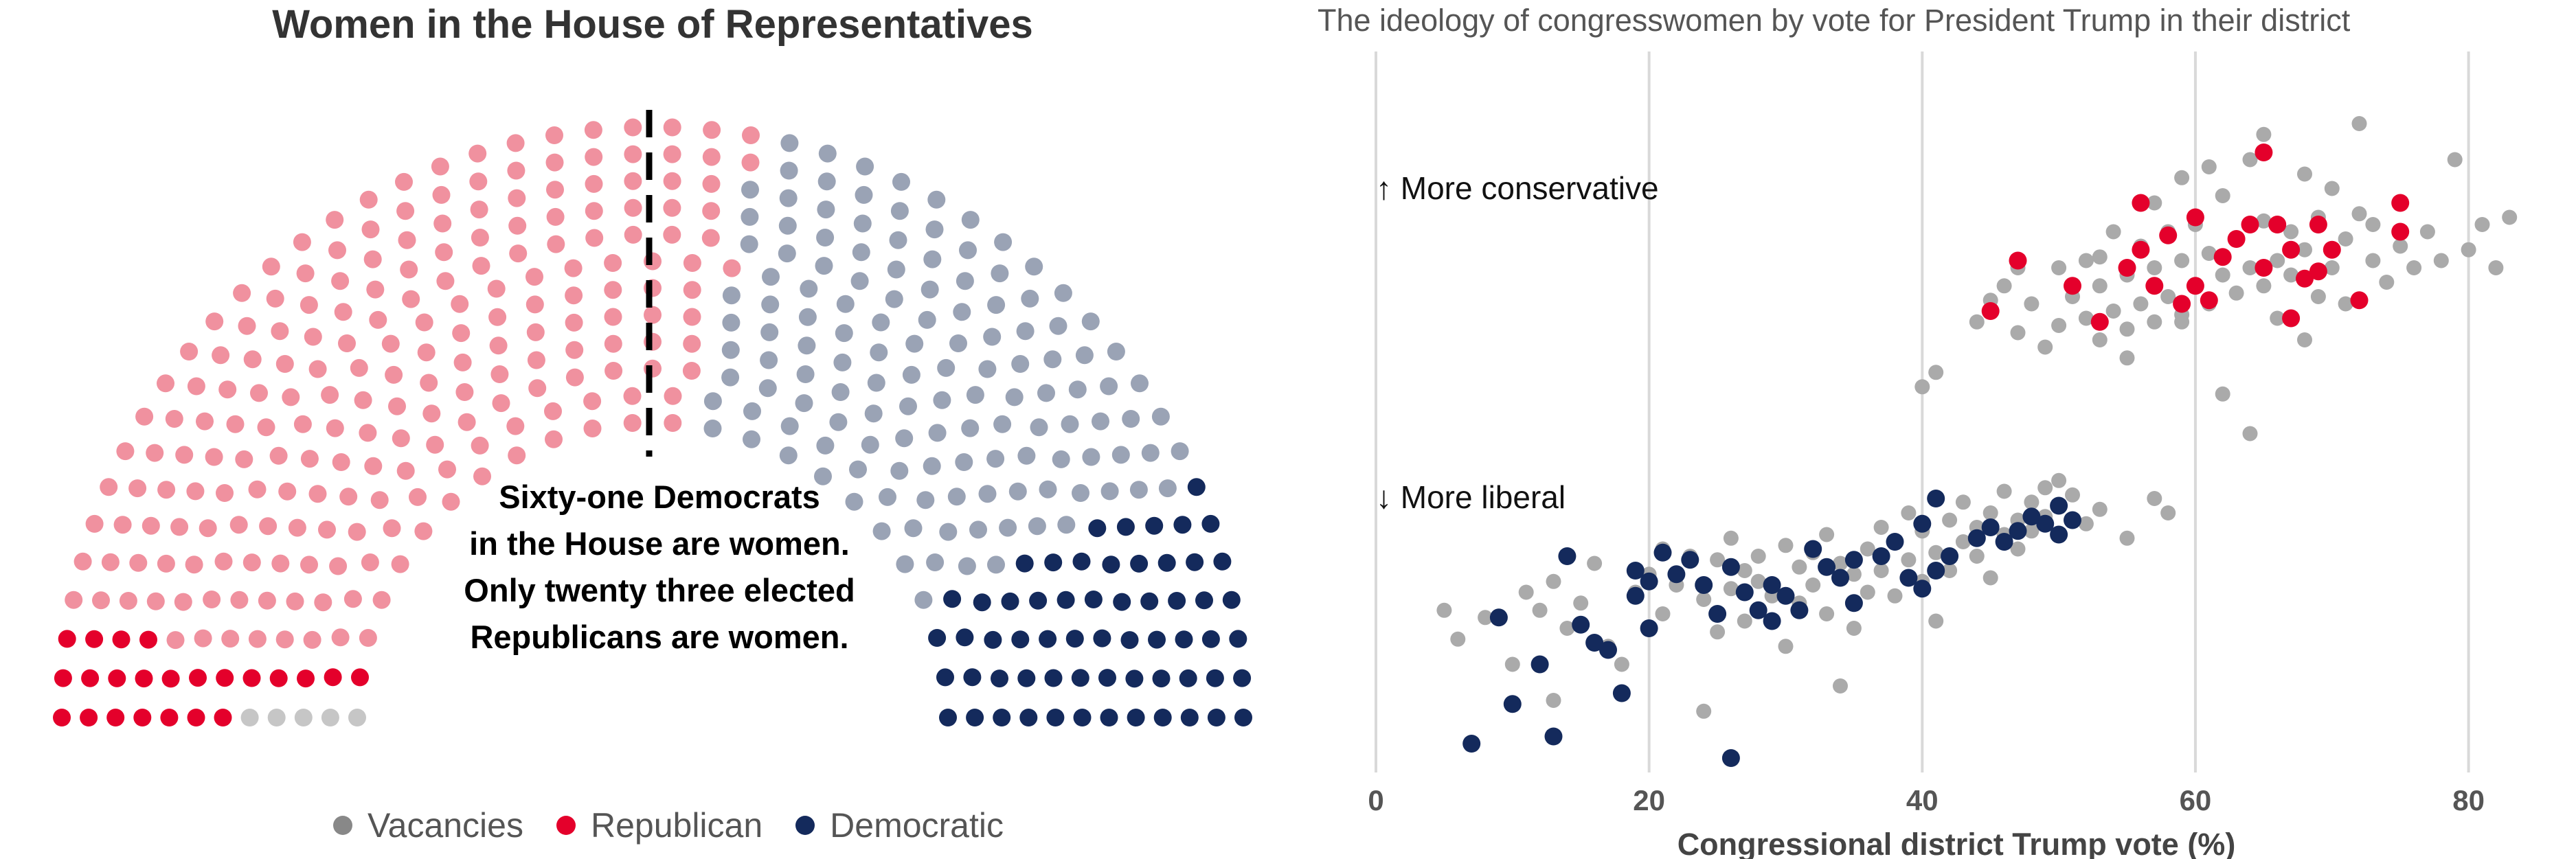  I want to click on annotation-line: Republicans are women., so click(659, 637).